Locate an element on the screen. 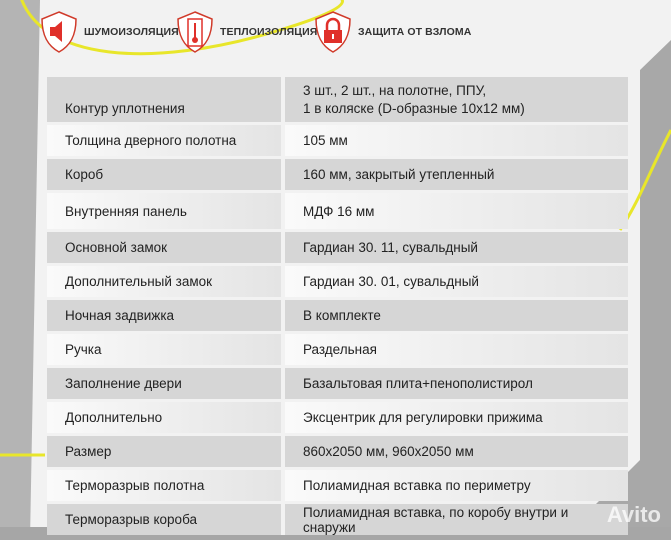 Image resolution: width=671 pixels, height=540 pixels. feature-thermal-insulation: ТЕПЛОИЗОЛЯЦИЯ is located at coordinates (246, 32).